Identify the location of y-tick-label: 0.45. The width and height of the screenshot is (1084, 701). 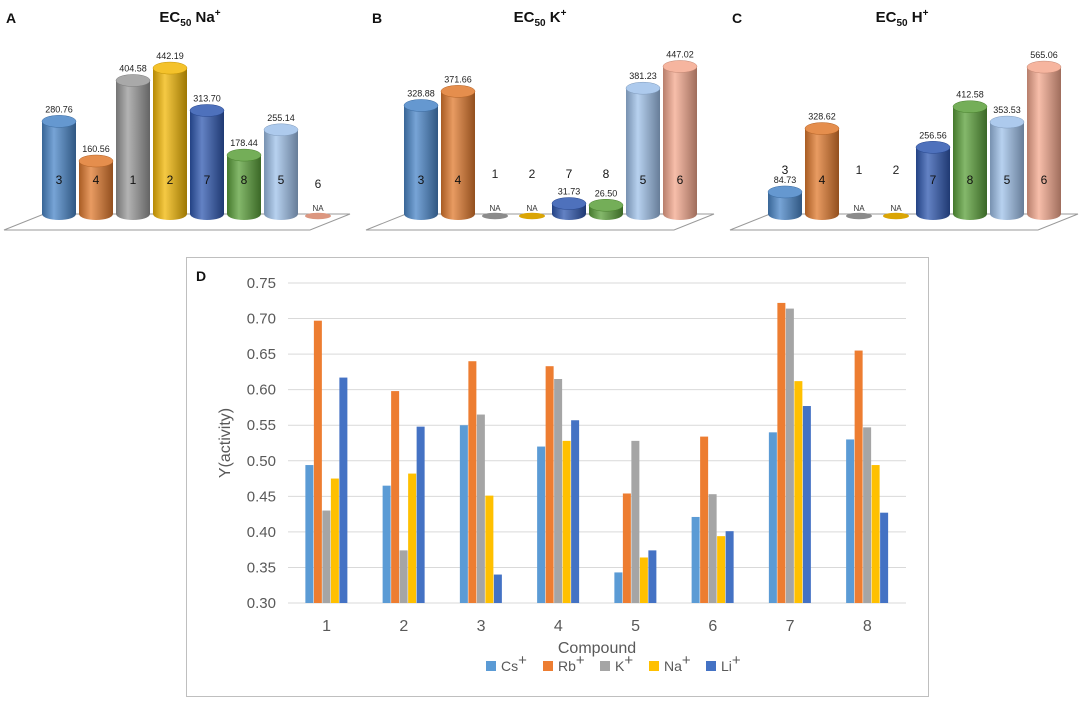
(261, 496).